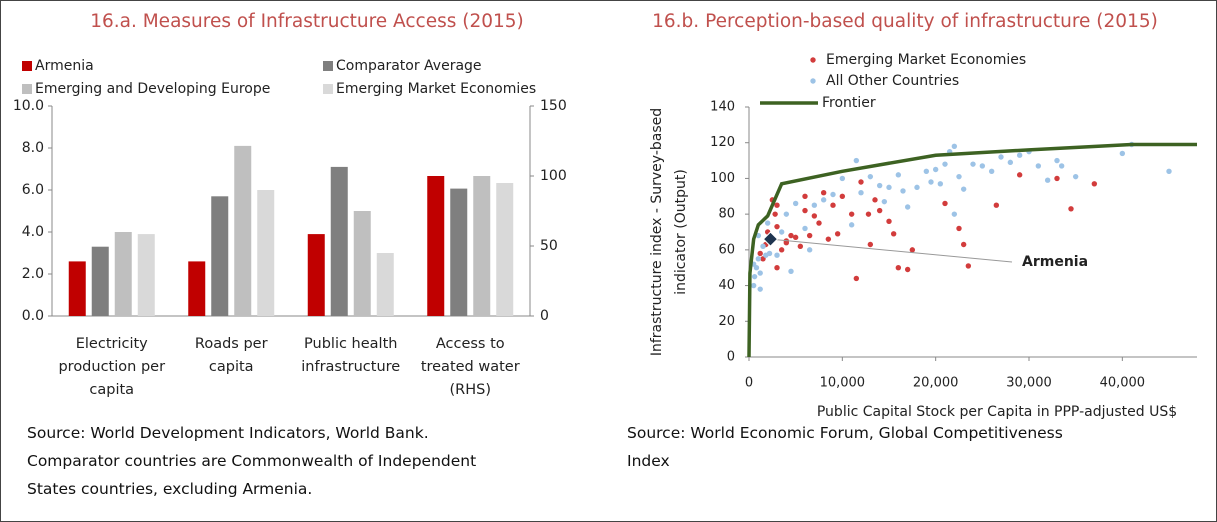  I want to click on x-tick-label: Access to treated water (RHS), so click(470, 367).